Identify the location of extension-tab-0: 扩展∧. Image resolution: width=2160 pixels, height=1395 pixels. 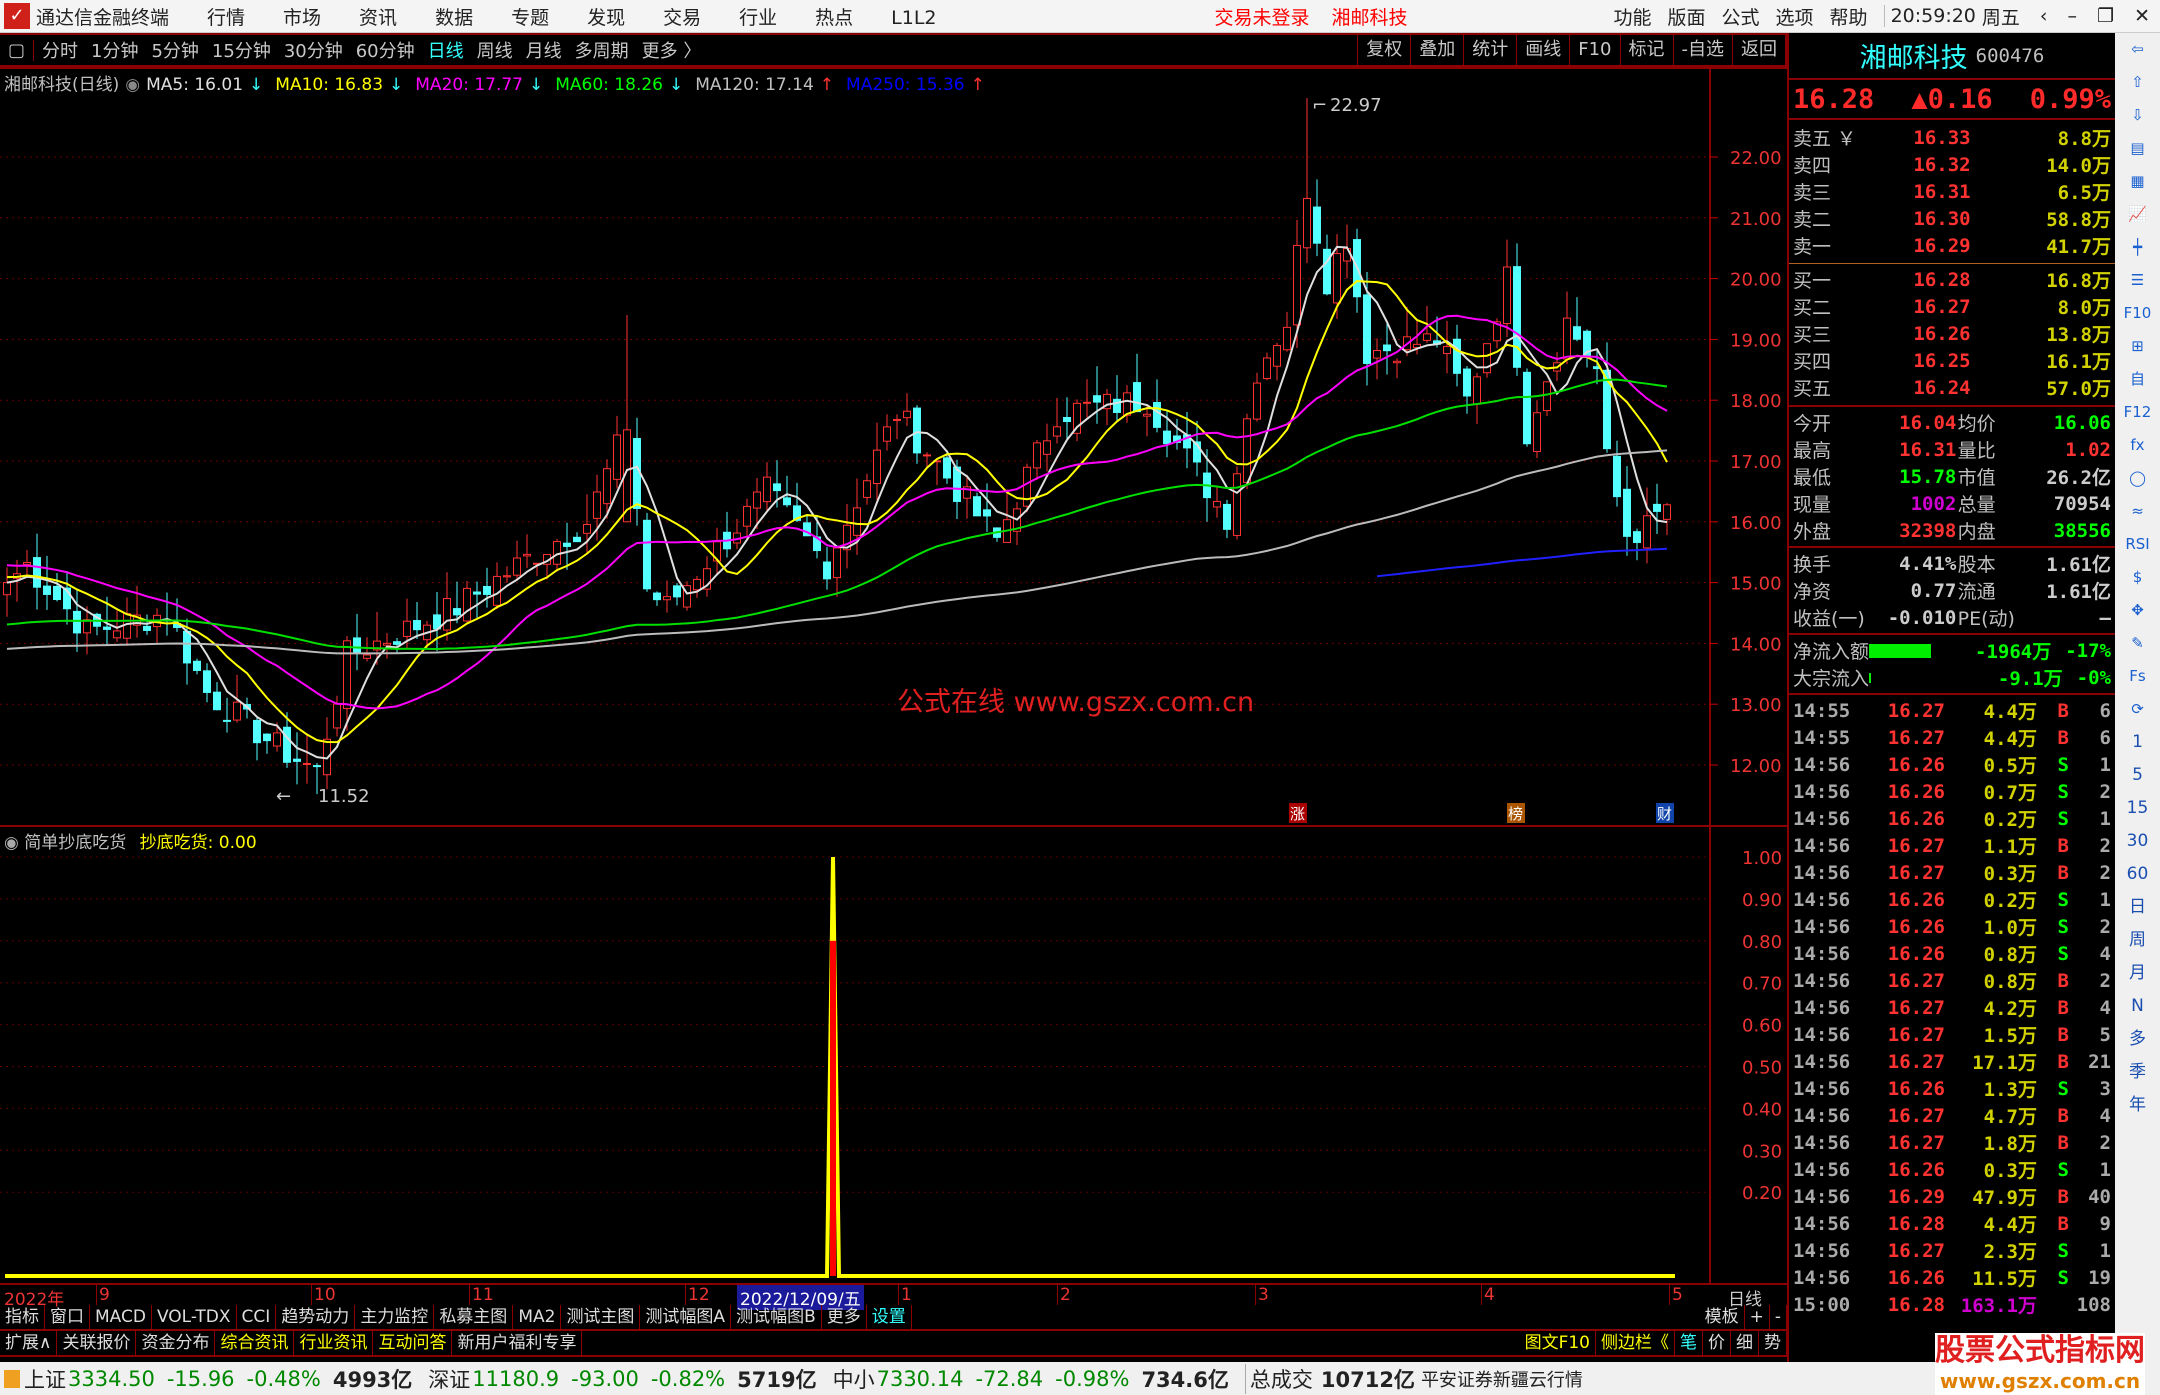
(29, 1343).